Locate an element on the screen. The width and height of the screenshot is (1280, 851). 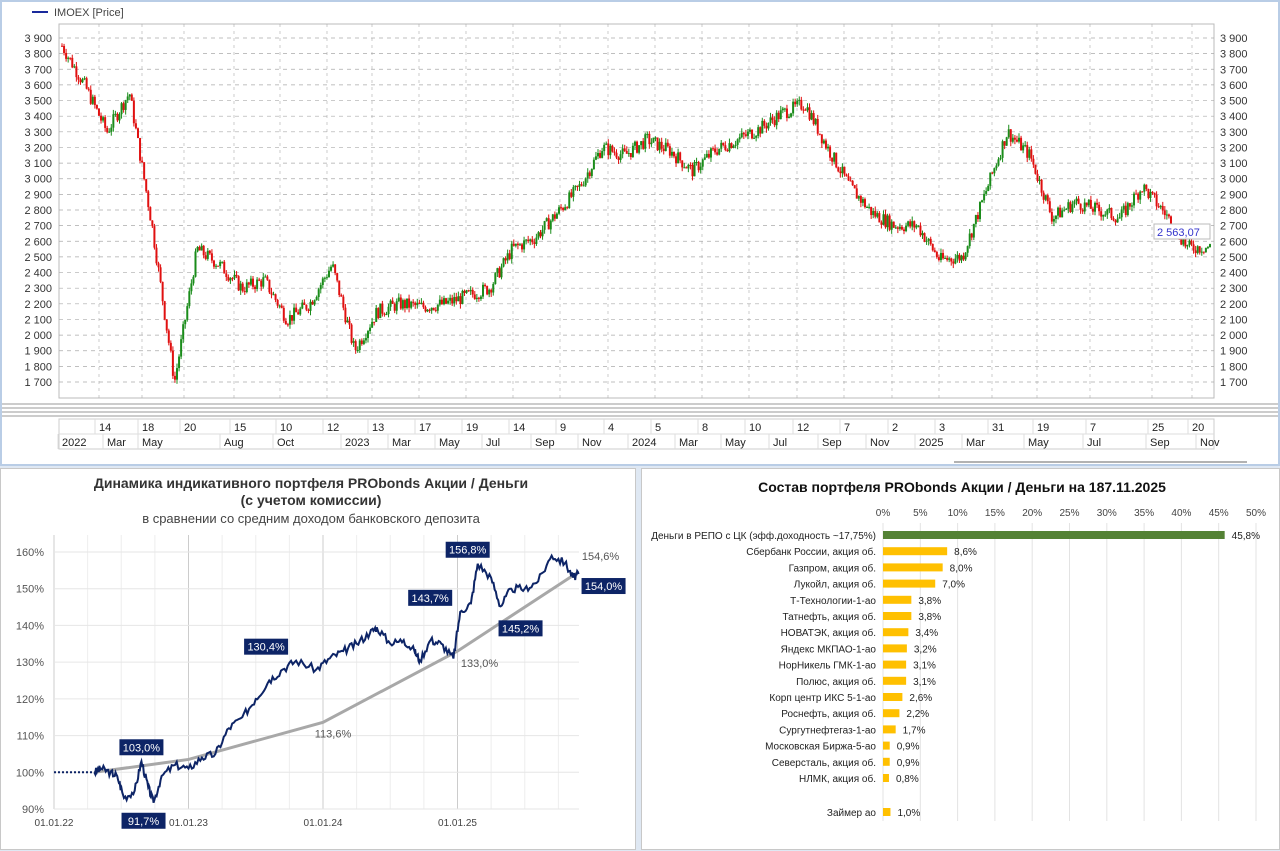
y-tick-left: 3 500 is located at coordinates (38, 102).